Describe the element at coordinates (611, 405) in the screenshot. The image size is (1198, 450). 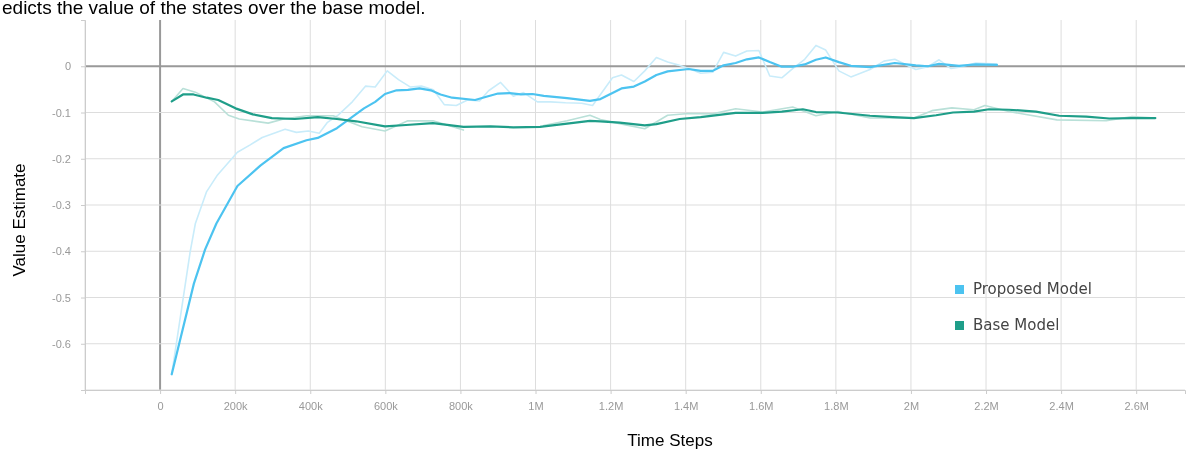
I see `x-tick-label: 1.2M` at that location.